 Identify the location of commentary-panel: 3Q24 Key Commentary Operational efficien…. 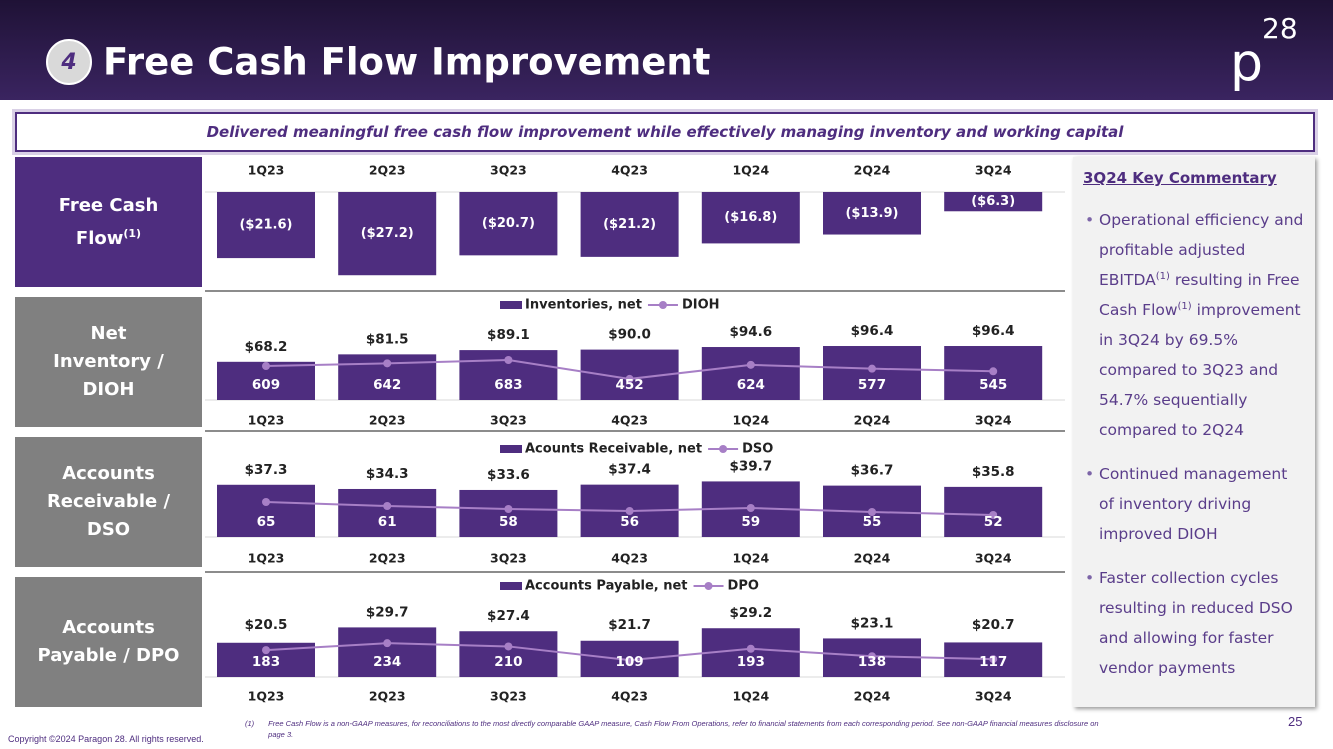
(1194, 432).